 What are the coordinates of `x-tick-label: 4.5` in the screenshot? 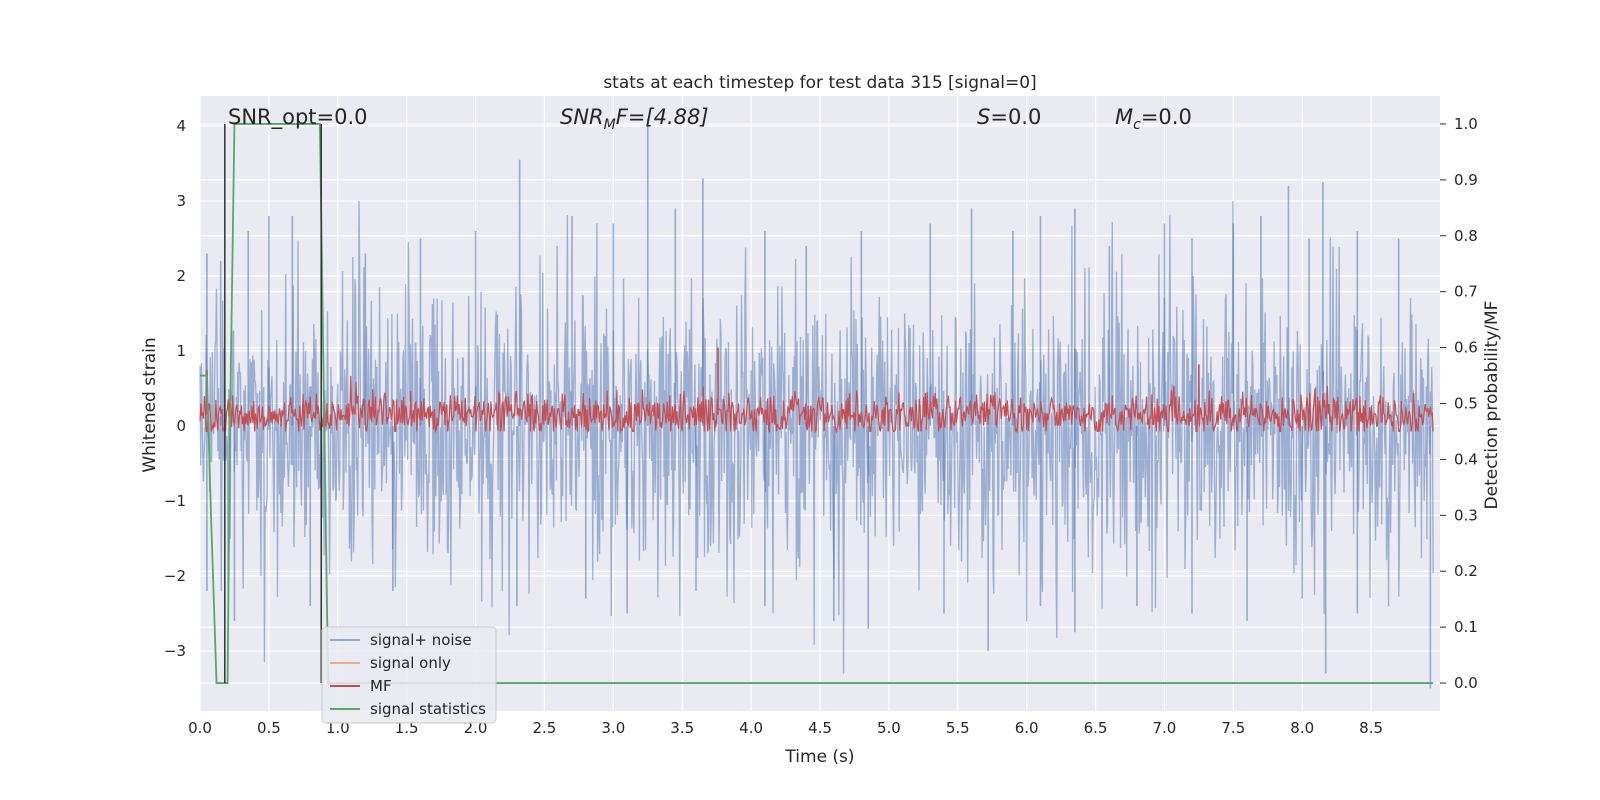 It's located at (820, 728).